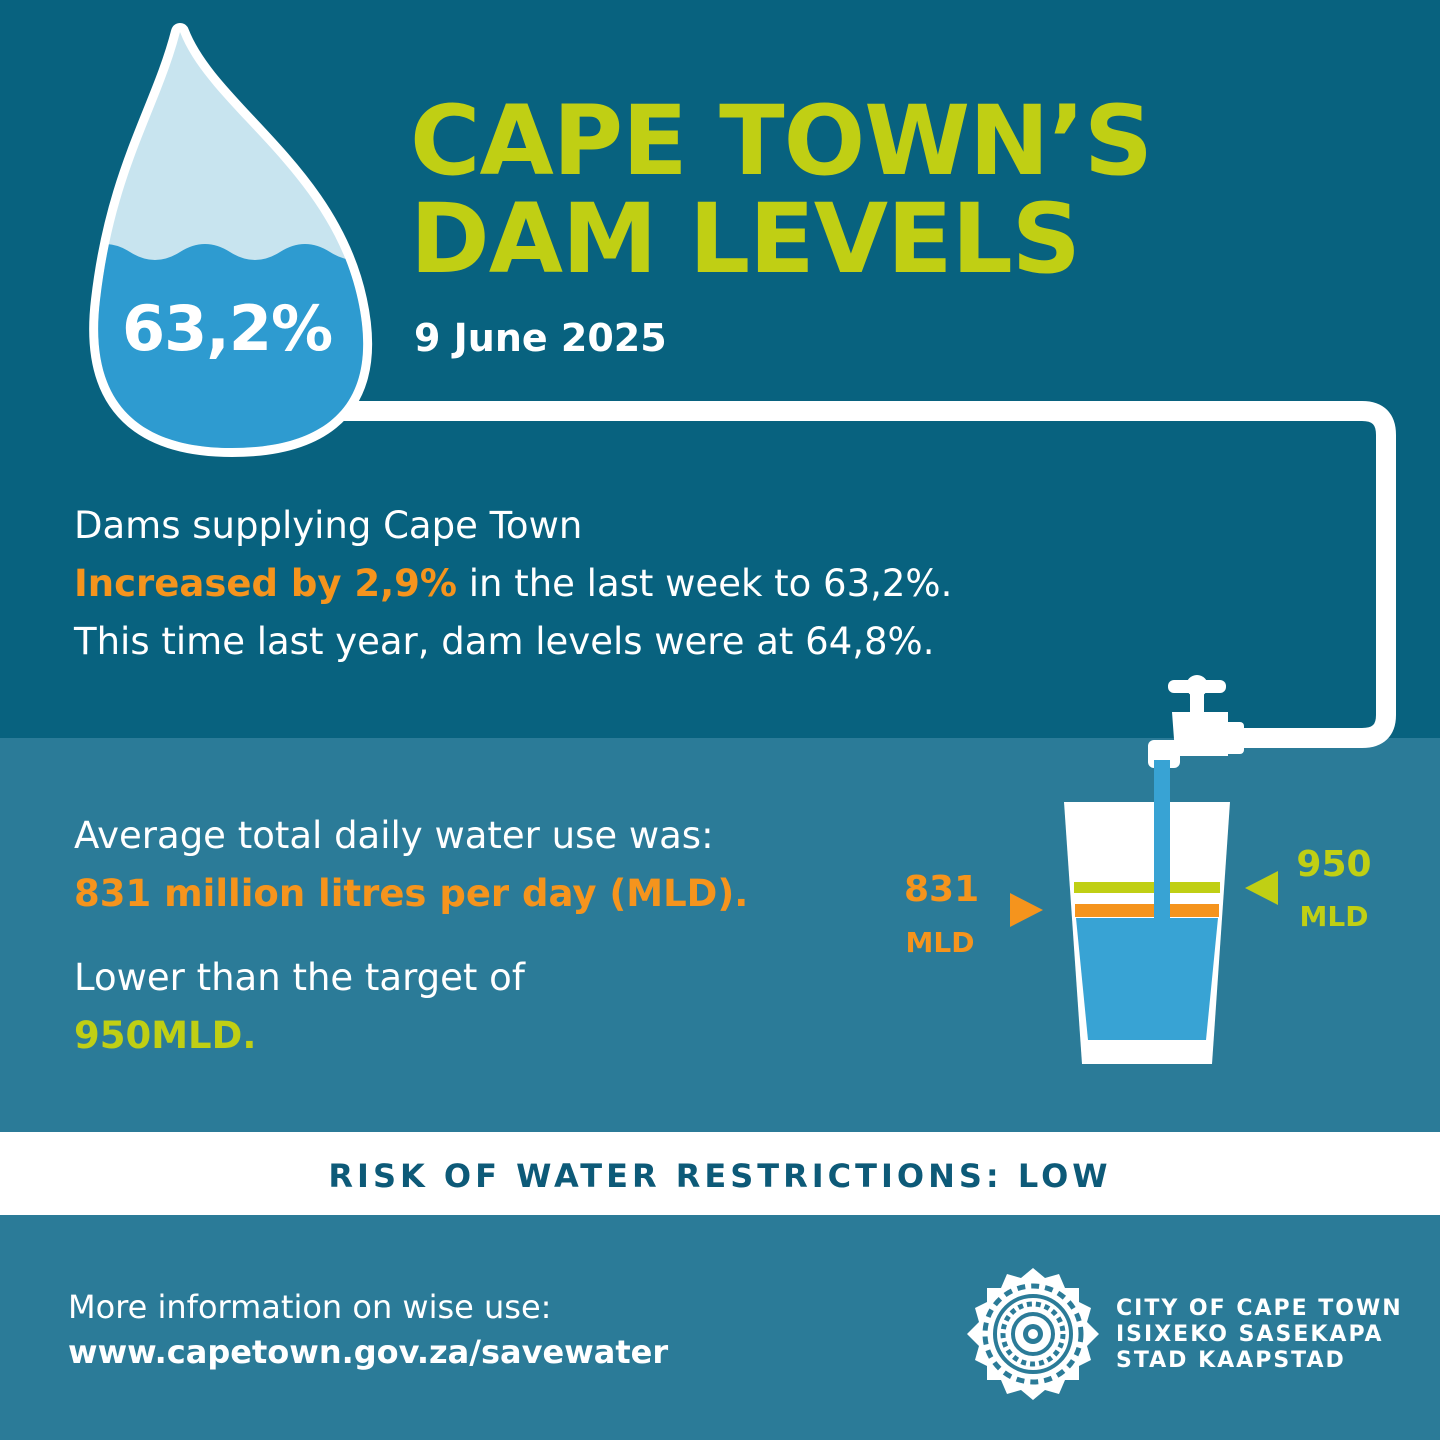 This screenshot has width=1440, height=1440. I want to click on title-line-1: CAPE TOWN’S, so click(781, 141).